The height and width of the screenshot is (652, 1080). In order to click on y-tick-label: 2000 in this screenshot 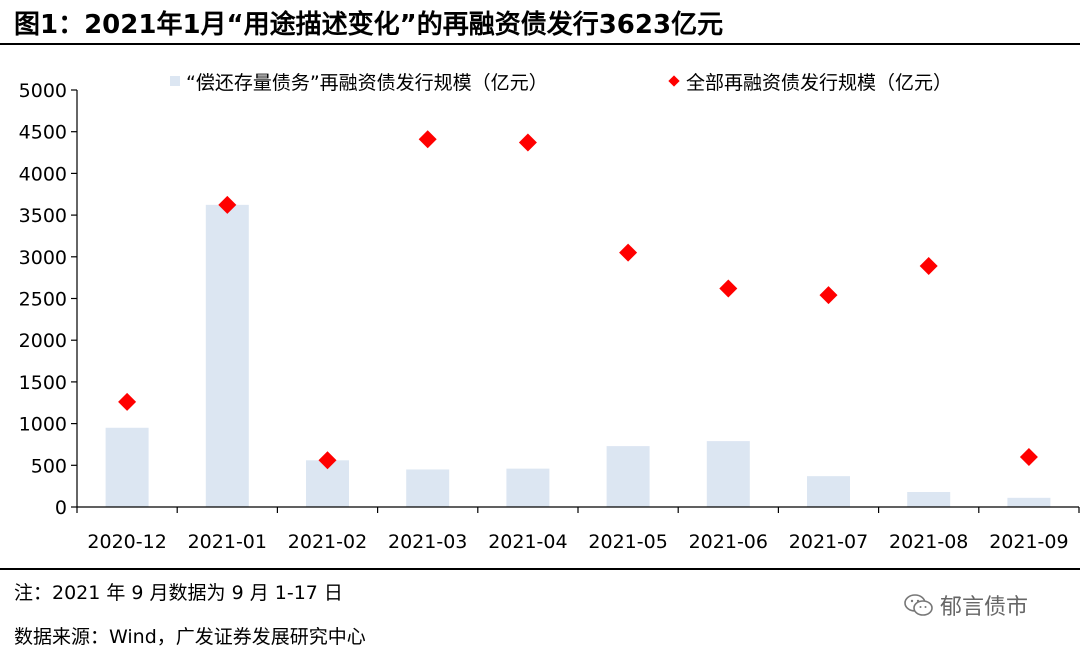, I will do `click(43, 341)`.